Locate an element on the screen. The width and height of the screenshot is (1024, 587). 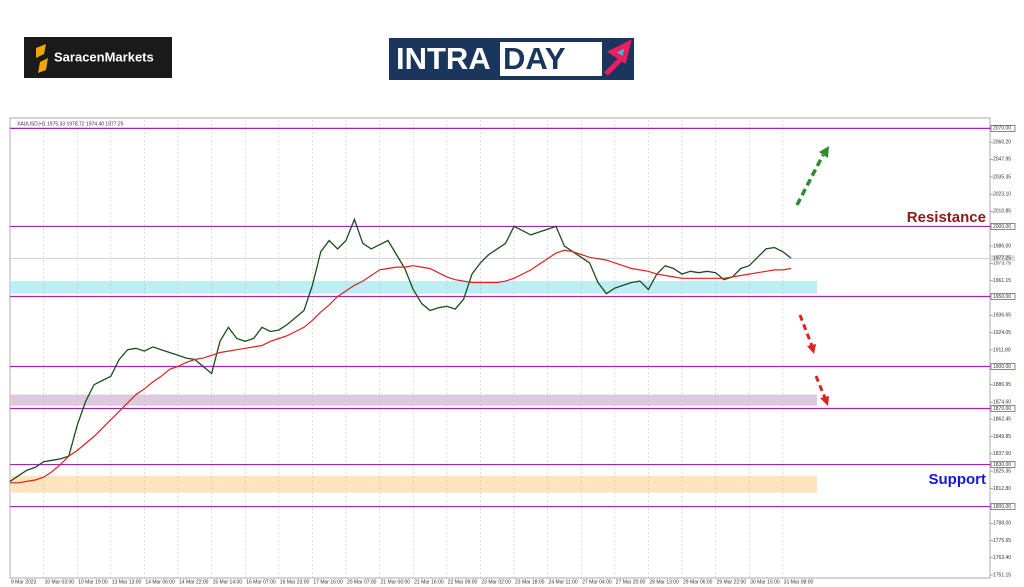
x-tick-label: 22 Mar 09:00 is located at coordinates (463, 582).